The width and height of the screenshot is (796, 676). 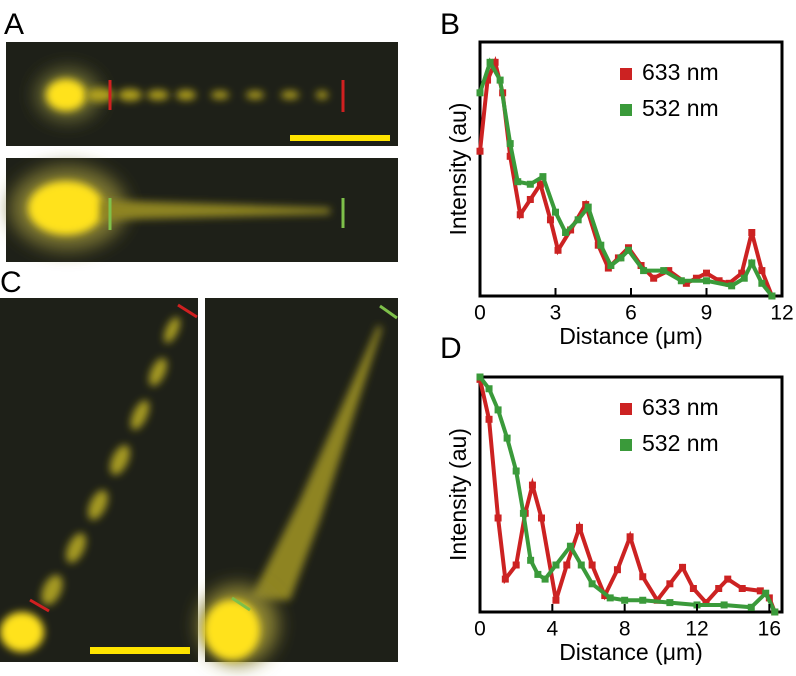 I want to click on legend-label: 633 nm, so click(x=680, y=407).